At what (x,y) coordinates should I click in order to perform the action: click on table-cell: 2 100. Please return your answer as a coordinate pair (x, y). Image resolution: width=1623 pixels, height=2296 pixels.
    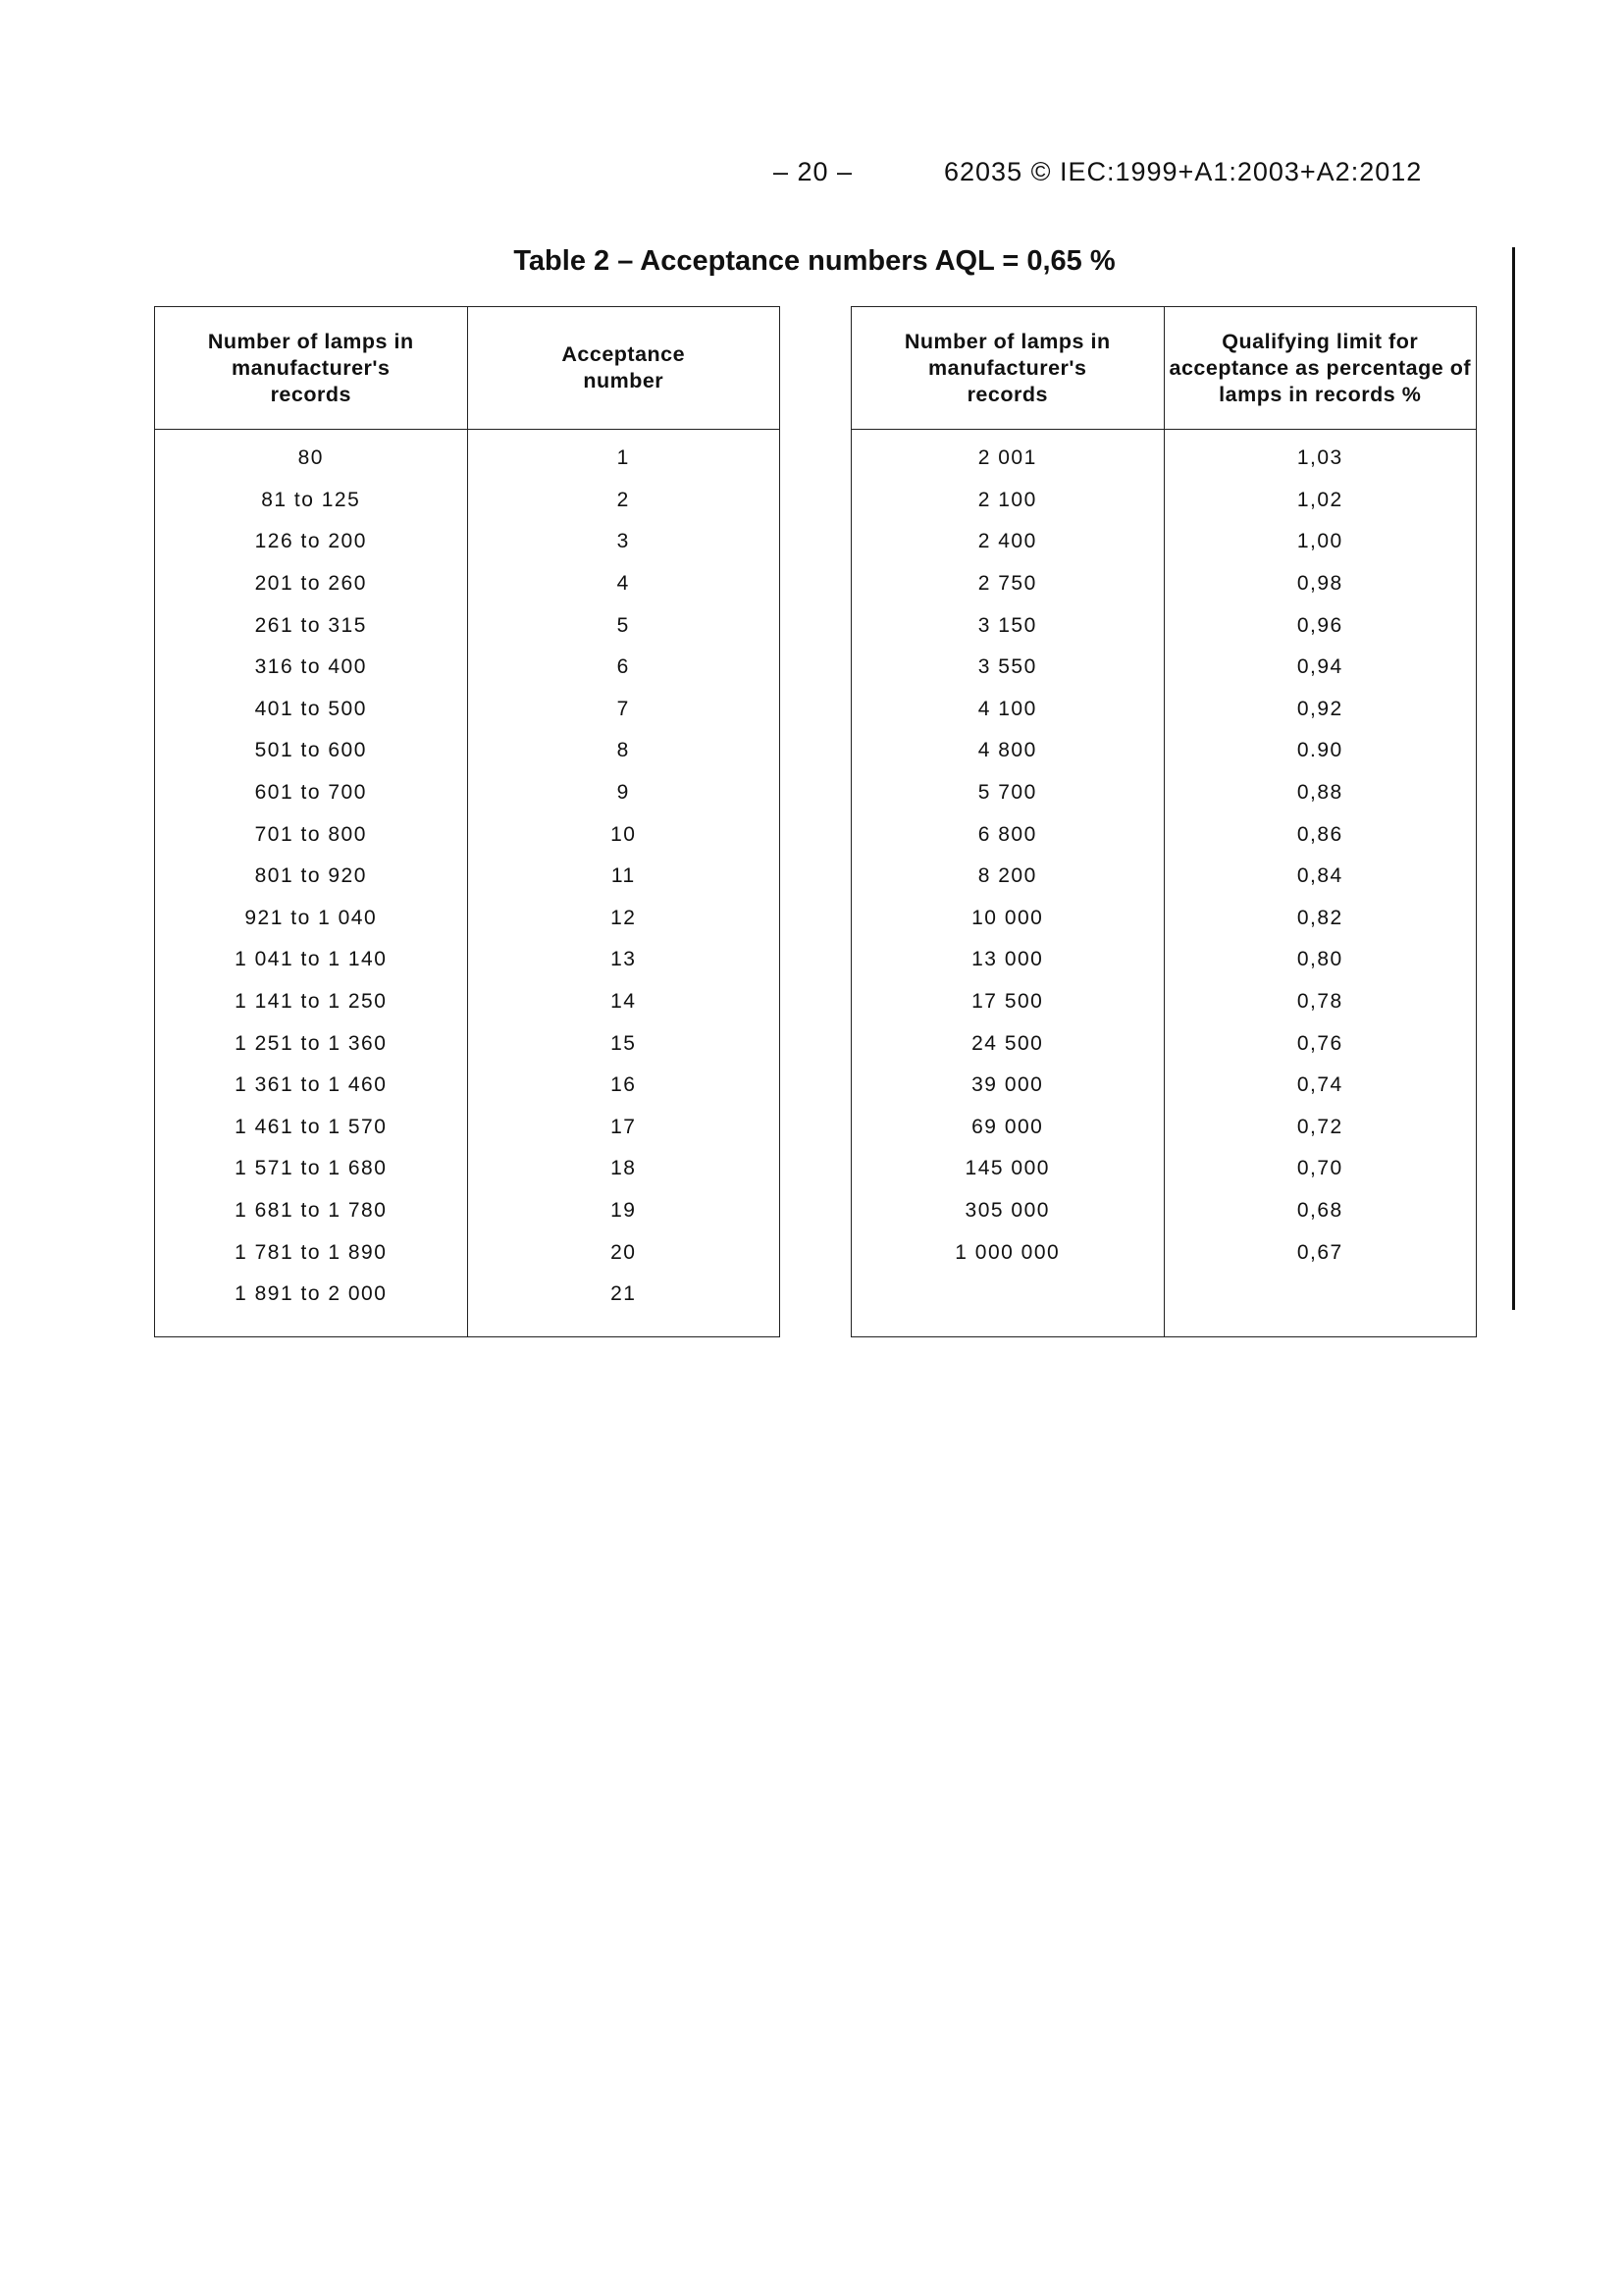
    Looking at the image, I should click on (1008, 500).